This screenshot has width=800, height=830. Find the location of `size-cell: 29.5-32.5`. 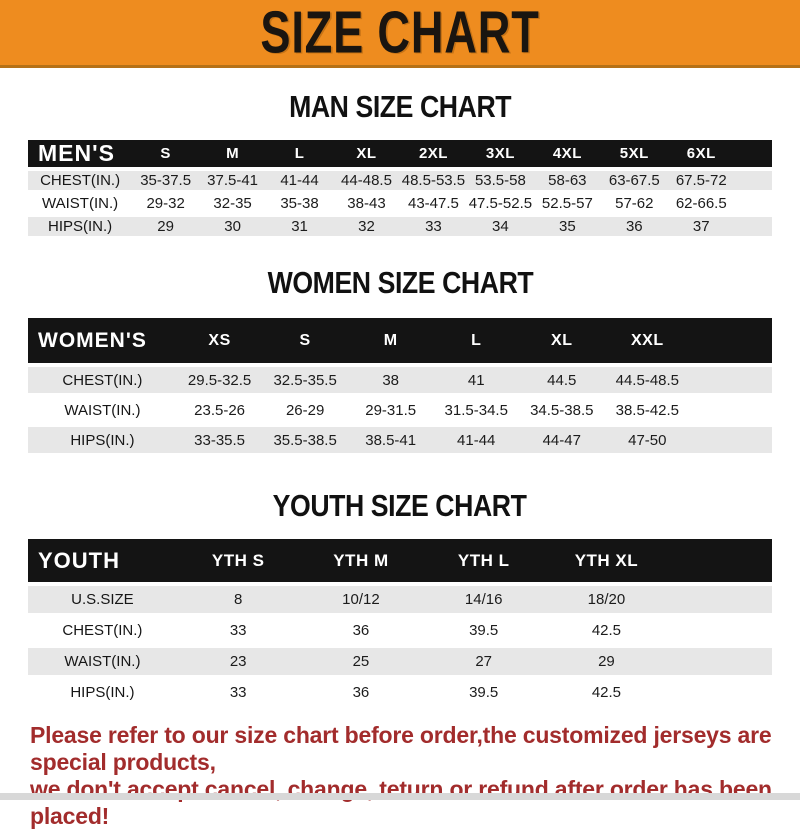

size-cell: 29.5-32.5 is located at coordinates (219, 380).